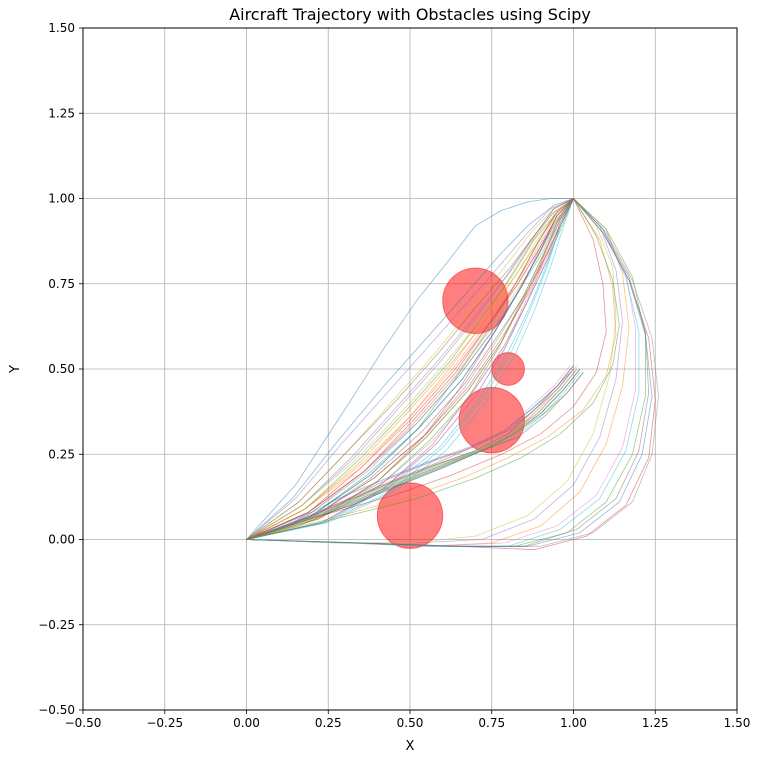 The width and height of the screenshot is (766, 758). What do you see at coordinates (61, 284) in the screenshot?
I see `y-tick-label: 0.75` at bounding box center [61, 284].